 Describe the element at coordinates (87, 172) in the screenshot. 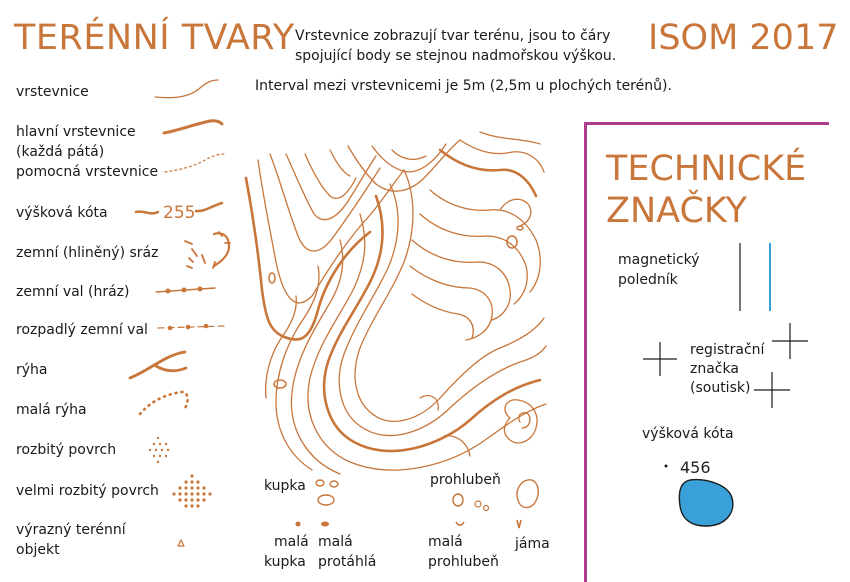

I see `legend-form-line: pomocná vrstevnice` at that location.